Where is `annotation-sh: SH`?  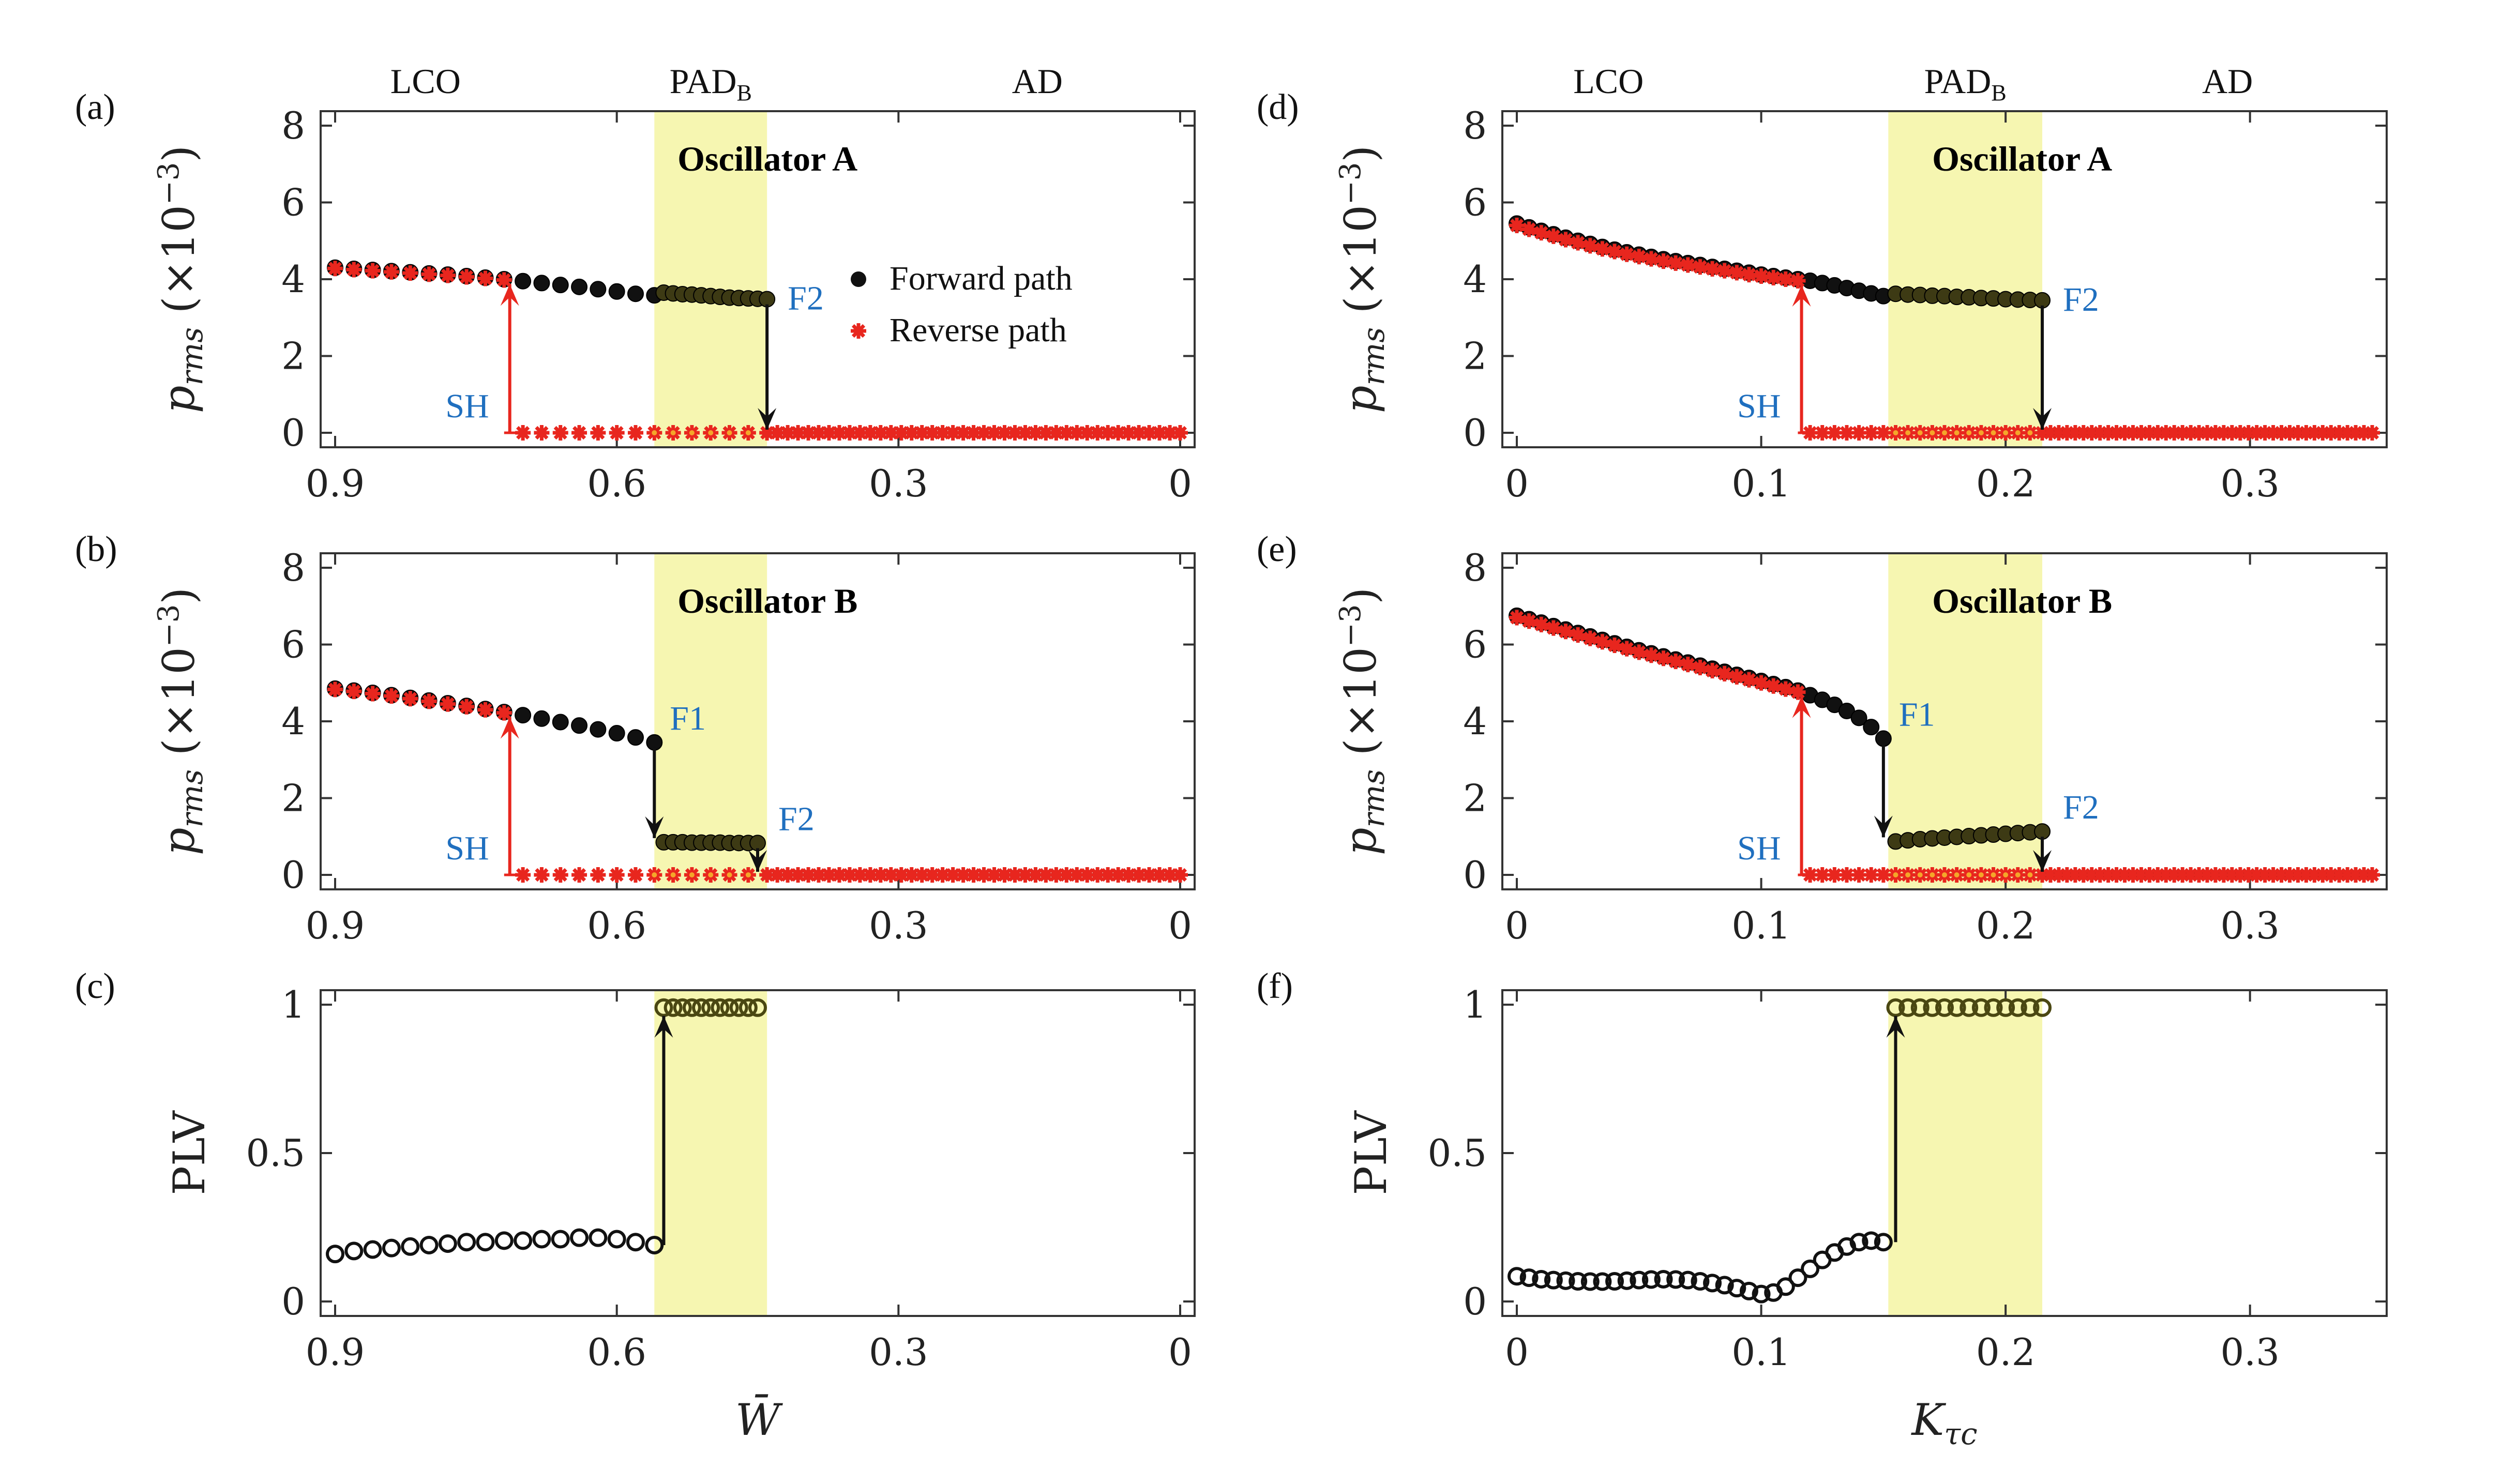 annotation-sh: SH is located at coordinates (1759, 406).